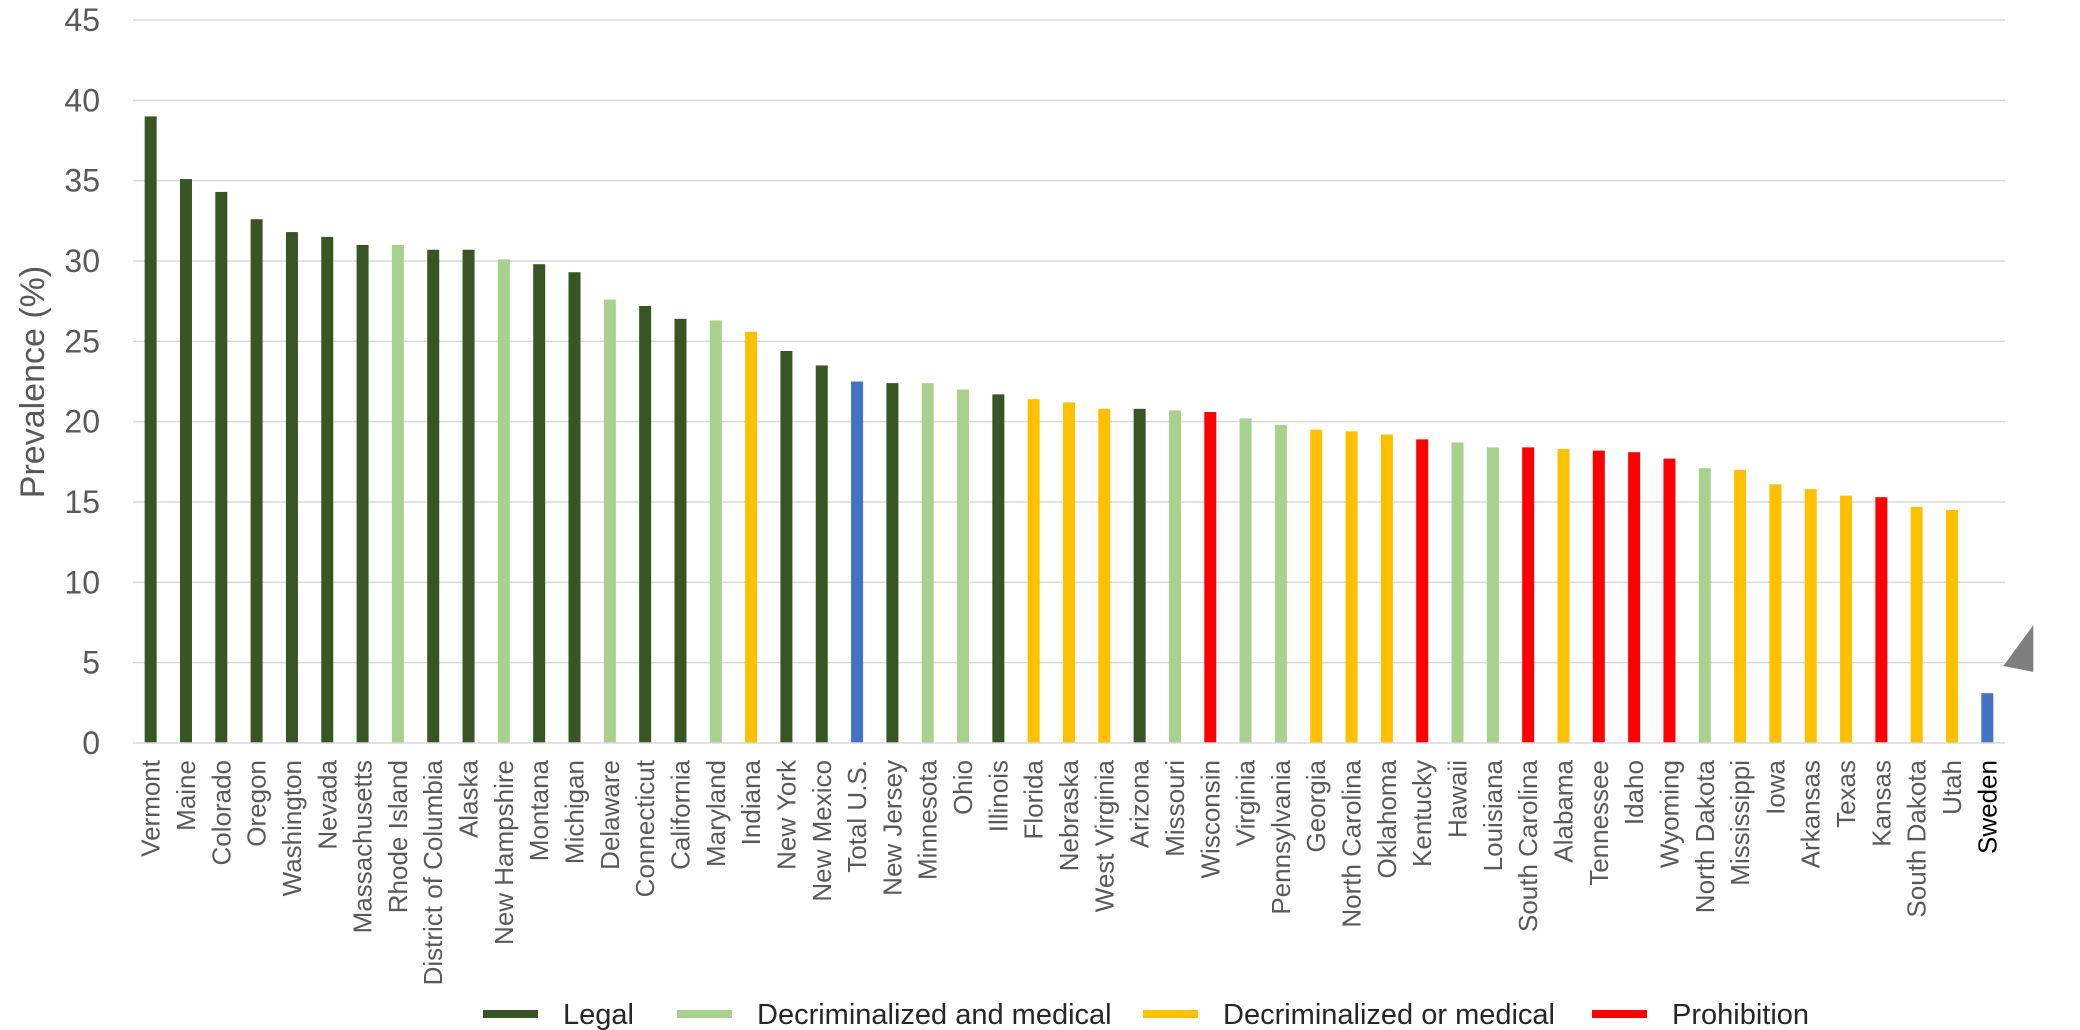 The height and width of the screenshot is (1030, 2080). I want to click on x-tick-label: Michigan, so click(575, 812).